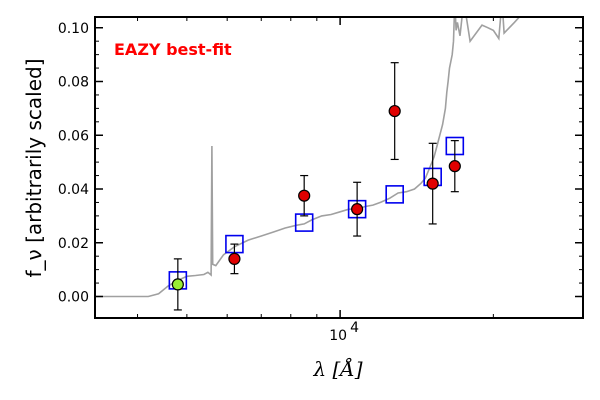  I want to click on y-axis-label: f_ν [arbitrarily scaled], so click(34, 168).